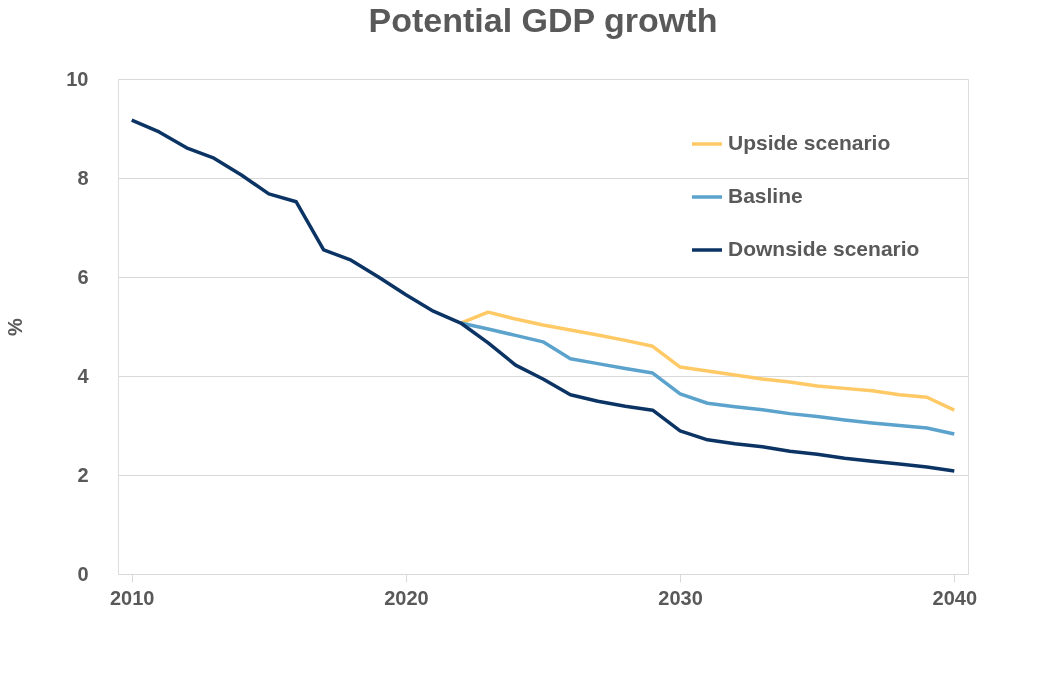  What do you see at coordinates (83, 375) in the screenshot?
I see `y-tick-label: 4` at bounding box center [83, 375].